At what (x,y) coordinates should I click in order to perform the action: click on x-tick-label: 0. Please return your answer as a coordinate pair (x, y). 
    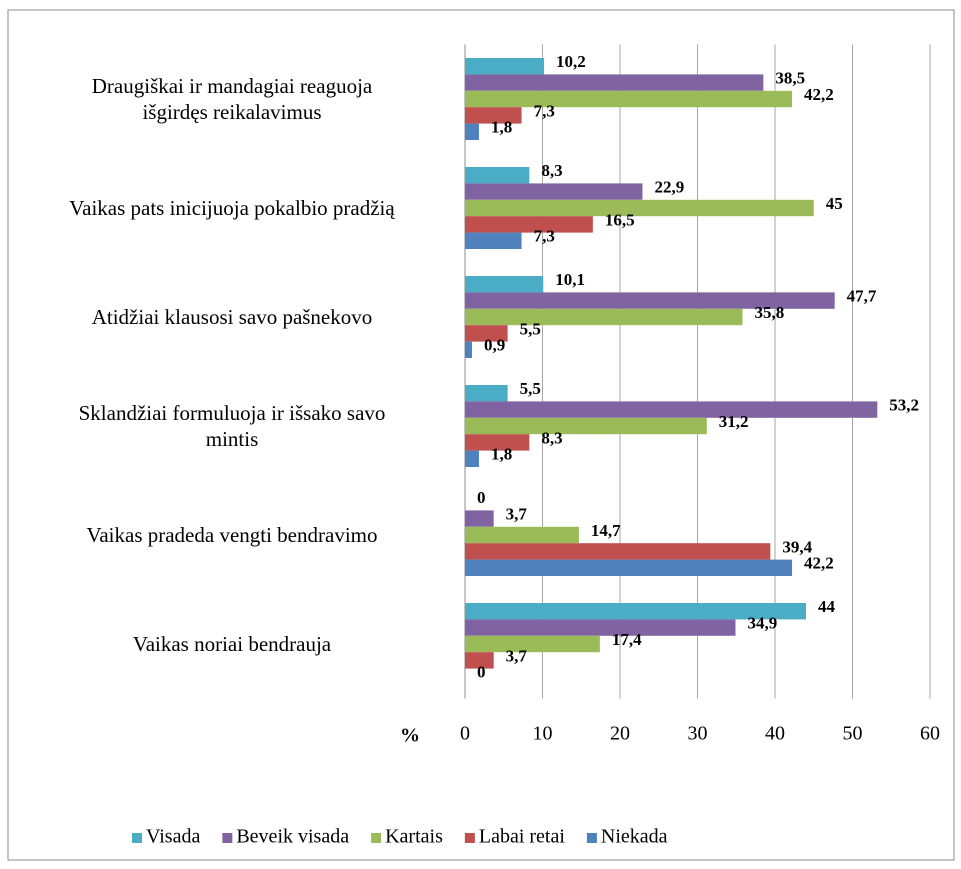
    Looking at the image, I should click on (465, 734).